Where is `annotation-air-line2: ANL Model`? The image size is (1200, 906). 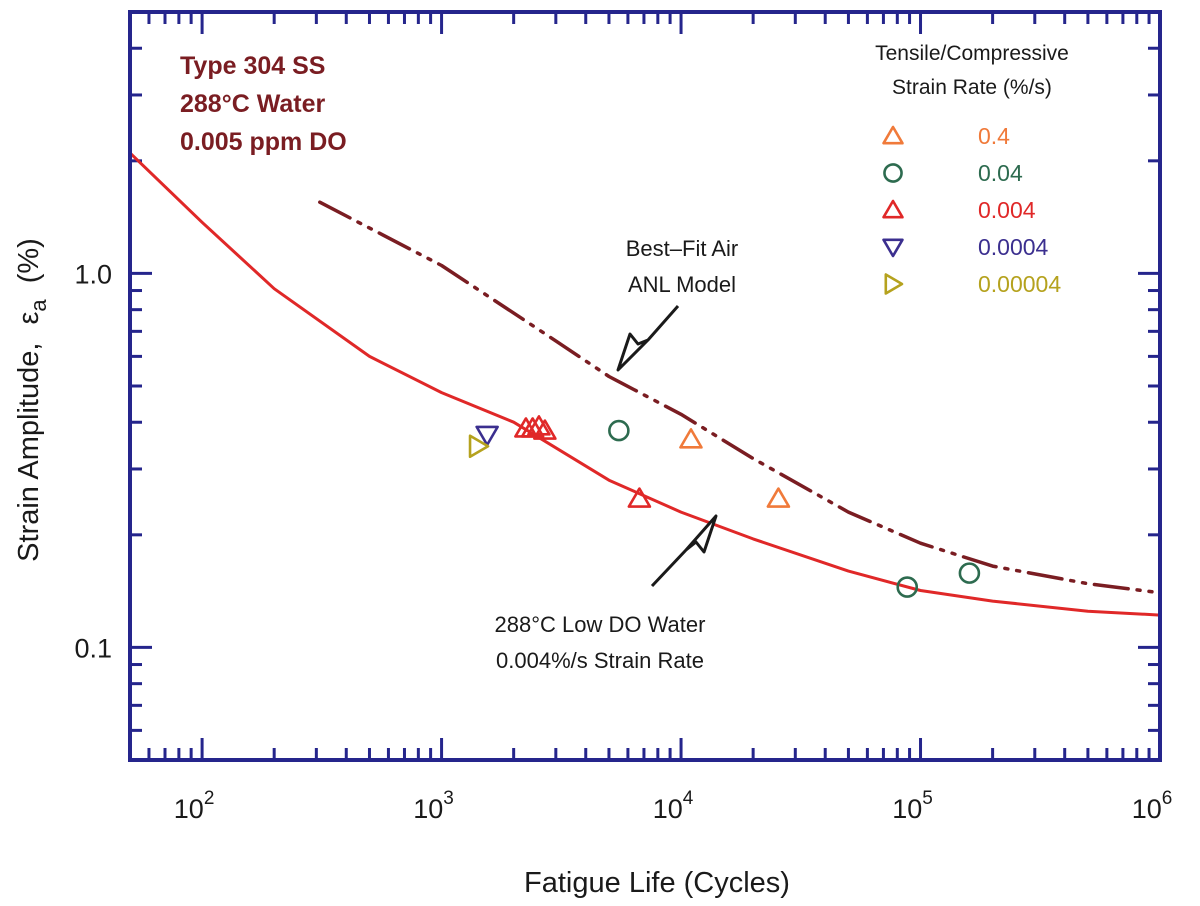 annotation-air-line2: ANL Model is located at coordinates (682, 284).